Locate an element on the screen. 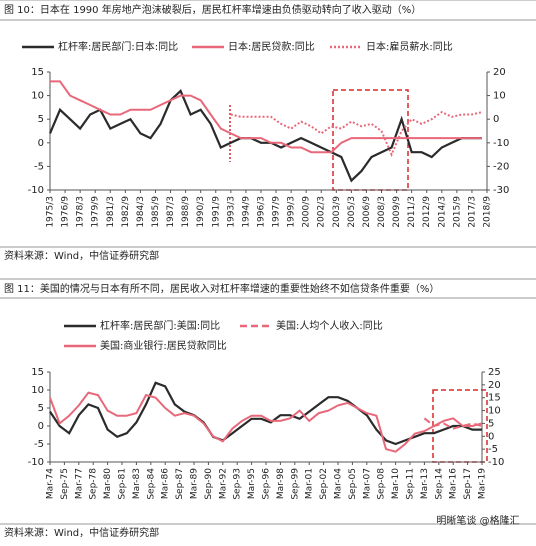 The image size is (536, 546). x-tick-label: 2005/3 is located at coordinates (352, 212).